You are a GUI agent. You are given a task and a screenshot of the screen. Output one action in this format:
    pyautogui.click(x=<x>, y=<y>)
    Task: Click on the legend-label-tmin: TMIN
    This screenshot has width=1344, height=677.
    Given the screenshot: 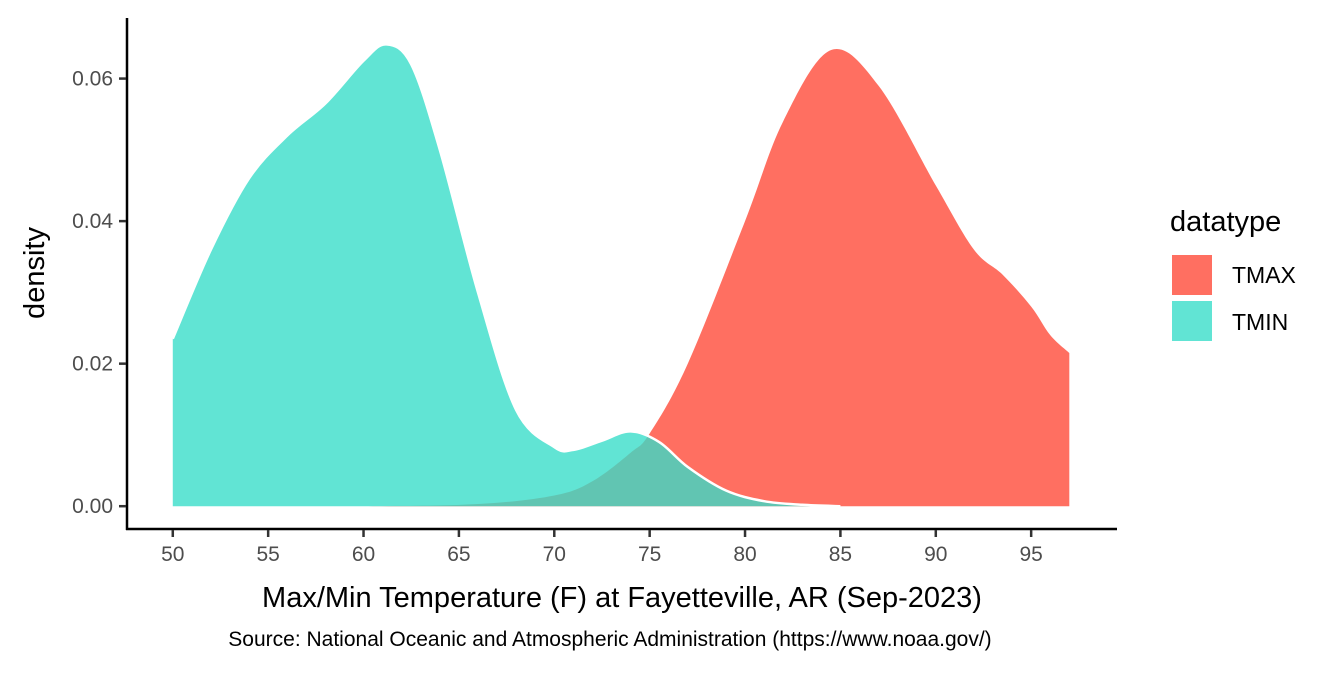 What is the action you would take?
    pyautogui.click(x=1260, y=322)
    